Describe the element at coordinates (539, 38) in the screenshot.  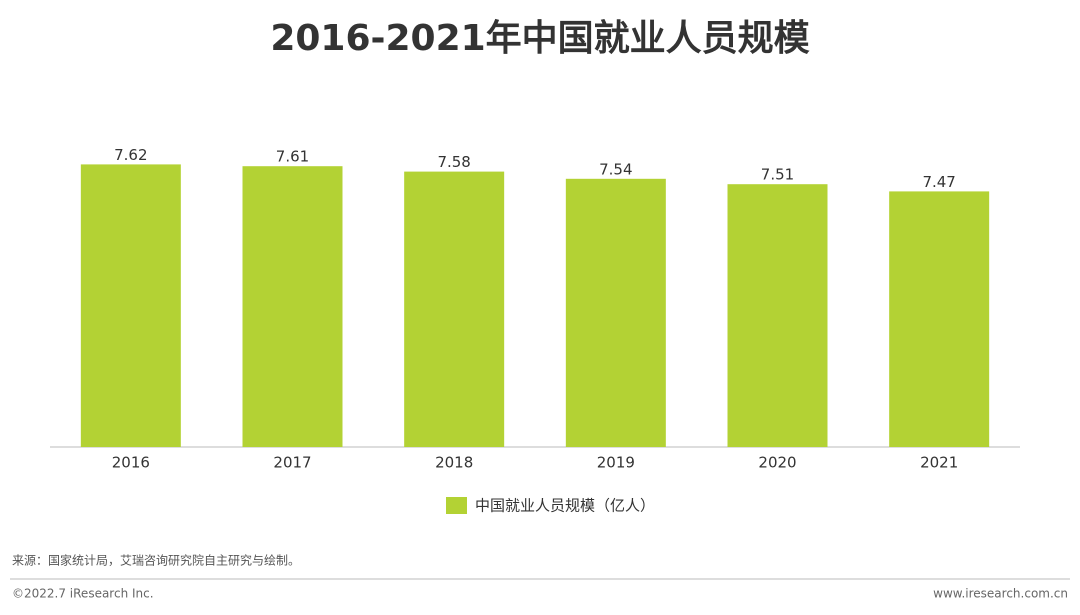
I see `chart-title: 2016-2021年中国就业人员规模` at that location.